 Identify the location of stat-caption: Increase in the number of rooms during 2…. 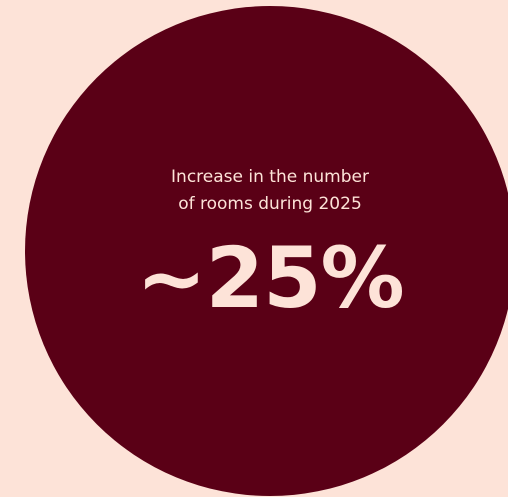
(270, 191).